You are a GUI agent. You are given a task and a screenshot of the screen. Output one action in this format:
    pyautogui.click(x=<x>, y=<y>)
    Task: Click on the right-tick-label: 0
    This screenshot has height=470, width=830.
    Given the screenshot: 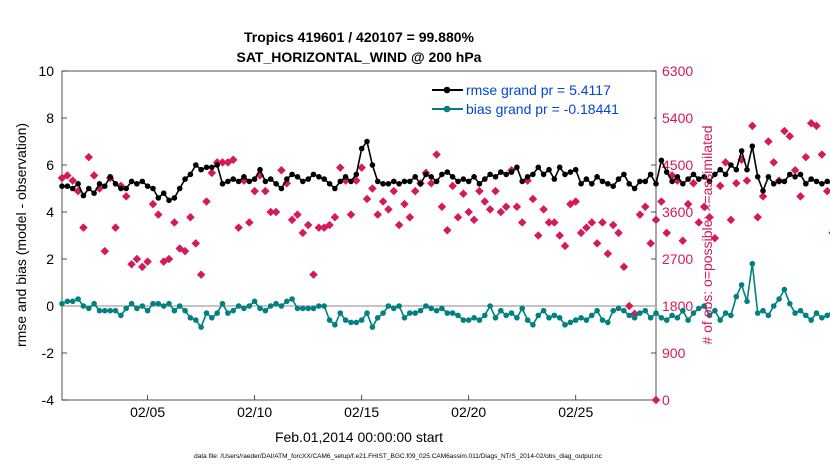 What is the action you would take?
    pyautogui.click(x=666, y=400)
    